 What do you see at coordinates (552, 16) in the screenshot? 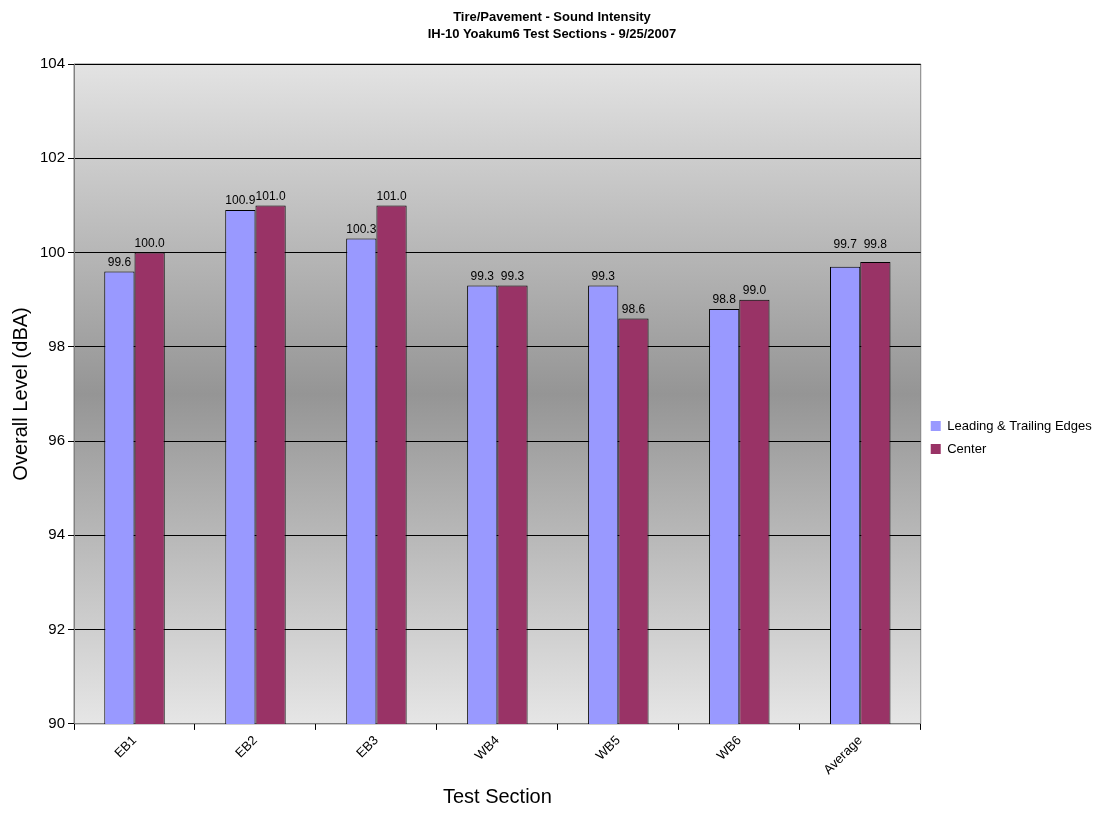
I see `chart-title: Tire/Pavement - Sound Intensity` at bounding box center [552, 16].